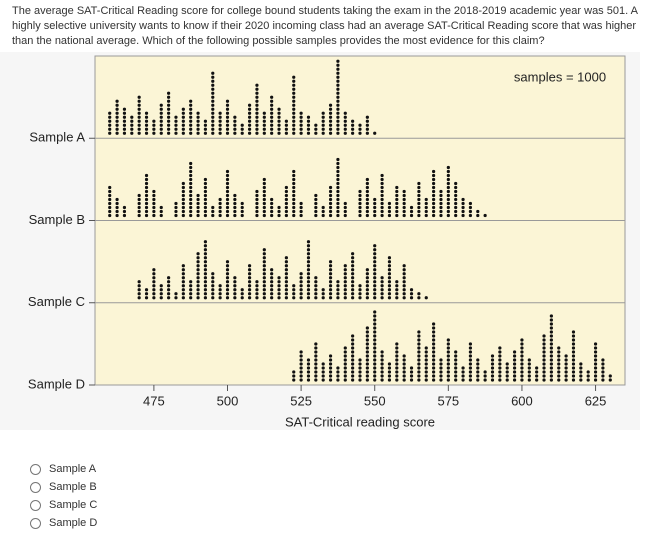 The height and width of the screenshot is (540, 657). I want to click on option: Sample B, so click(63, 487).